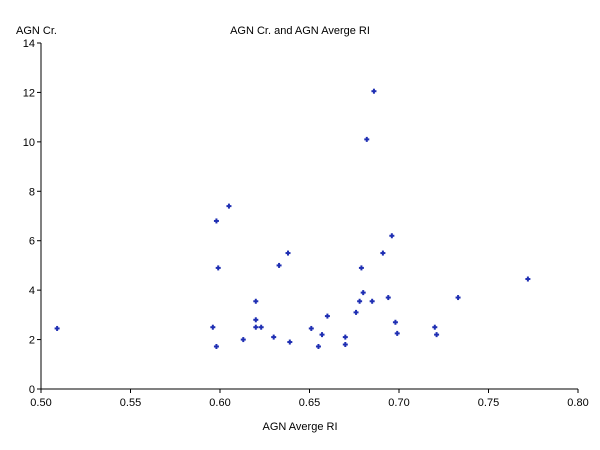 The image size is (600, 450). I want to click on x-tick-label: 0.80, so click(577, 403).